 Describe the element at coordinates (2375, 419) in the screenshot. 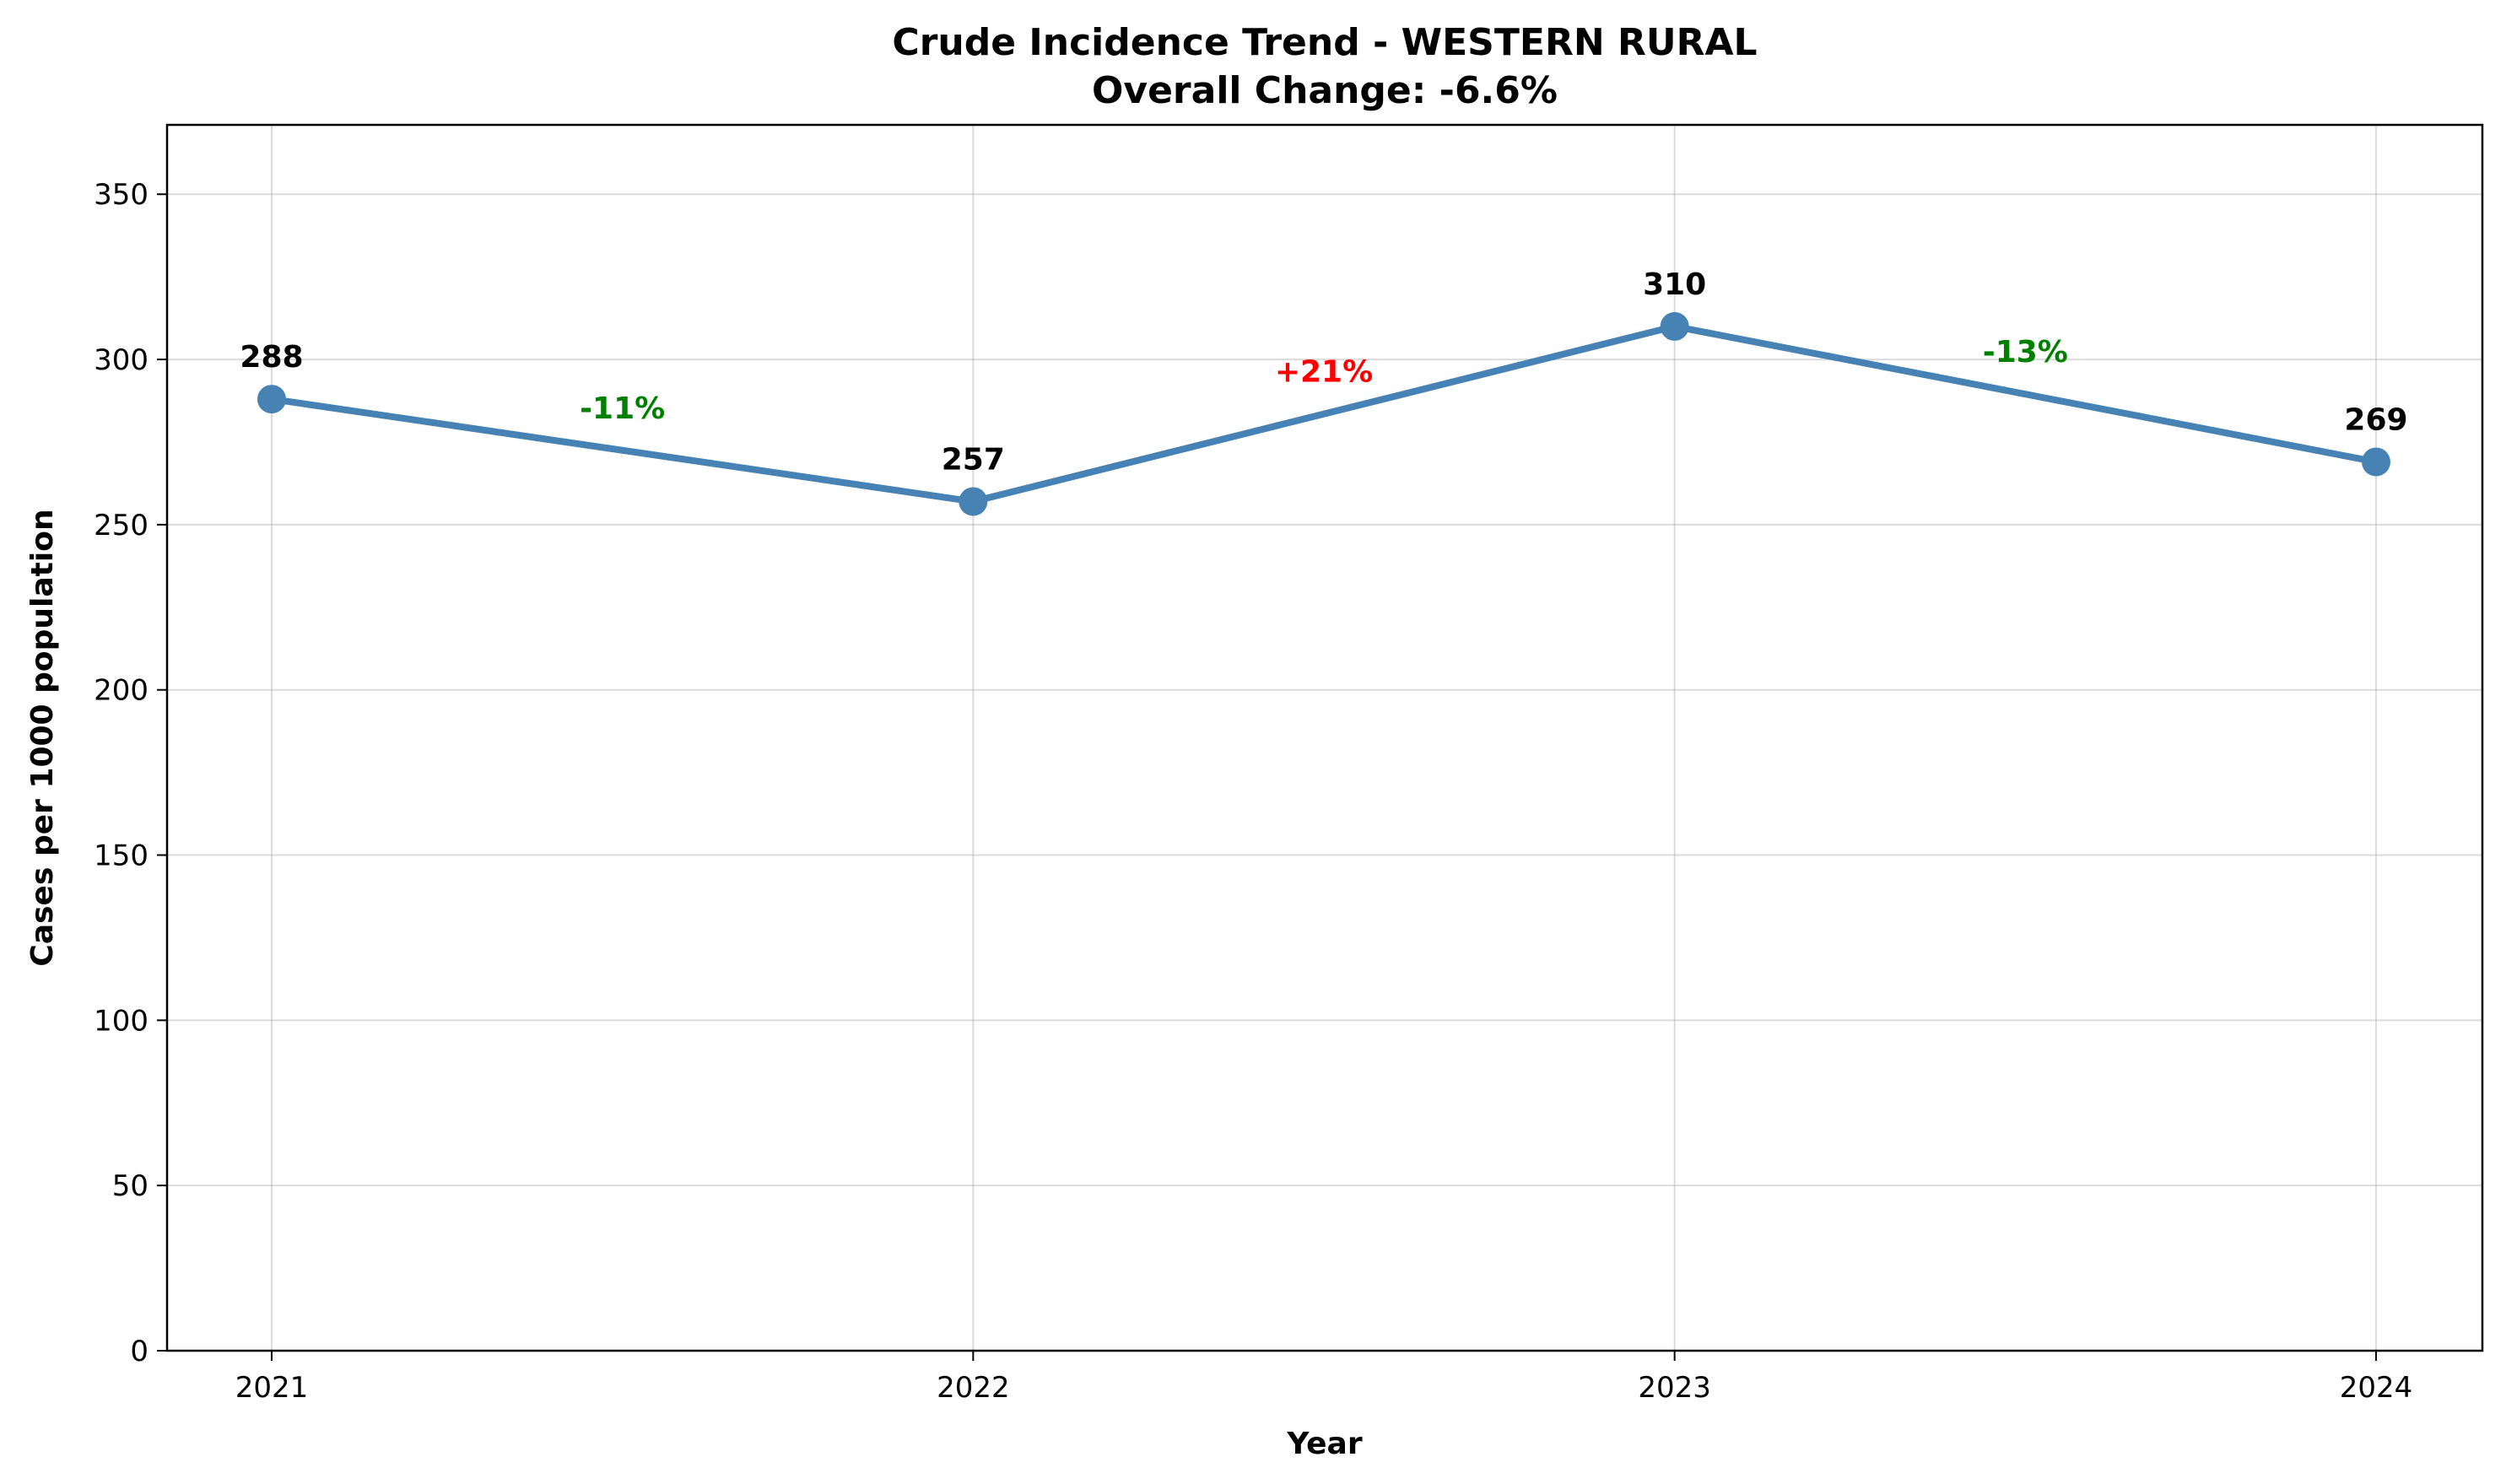

I see `data-label: 269` at that location.